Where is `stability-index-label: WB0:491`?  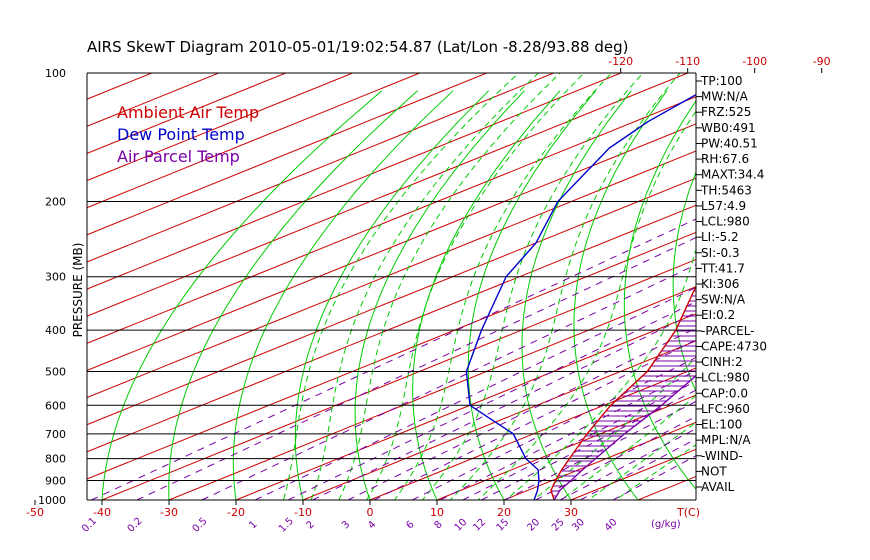
stability-index-label: WB0:491 is located at coordinates (728, 128).